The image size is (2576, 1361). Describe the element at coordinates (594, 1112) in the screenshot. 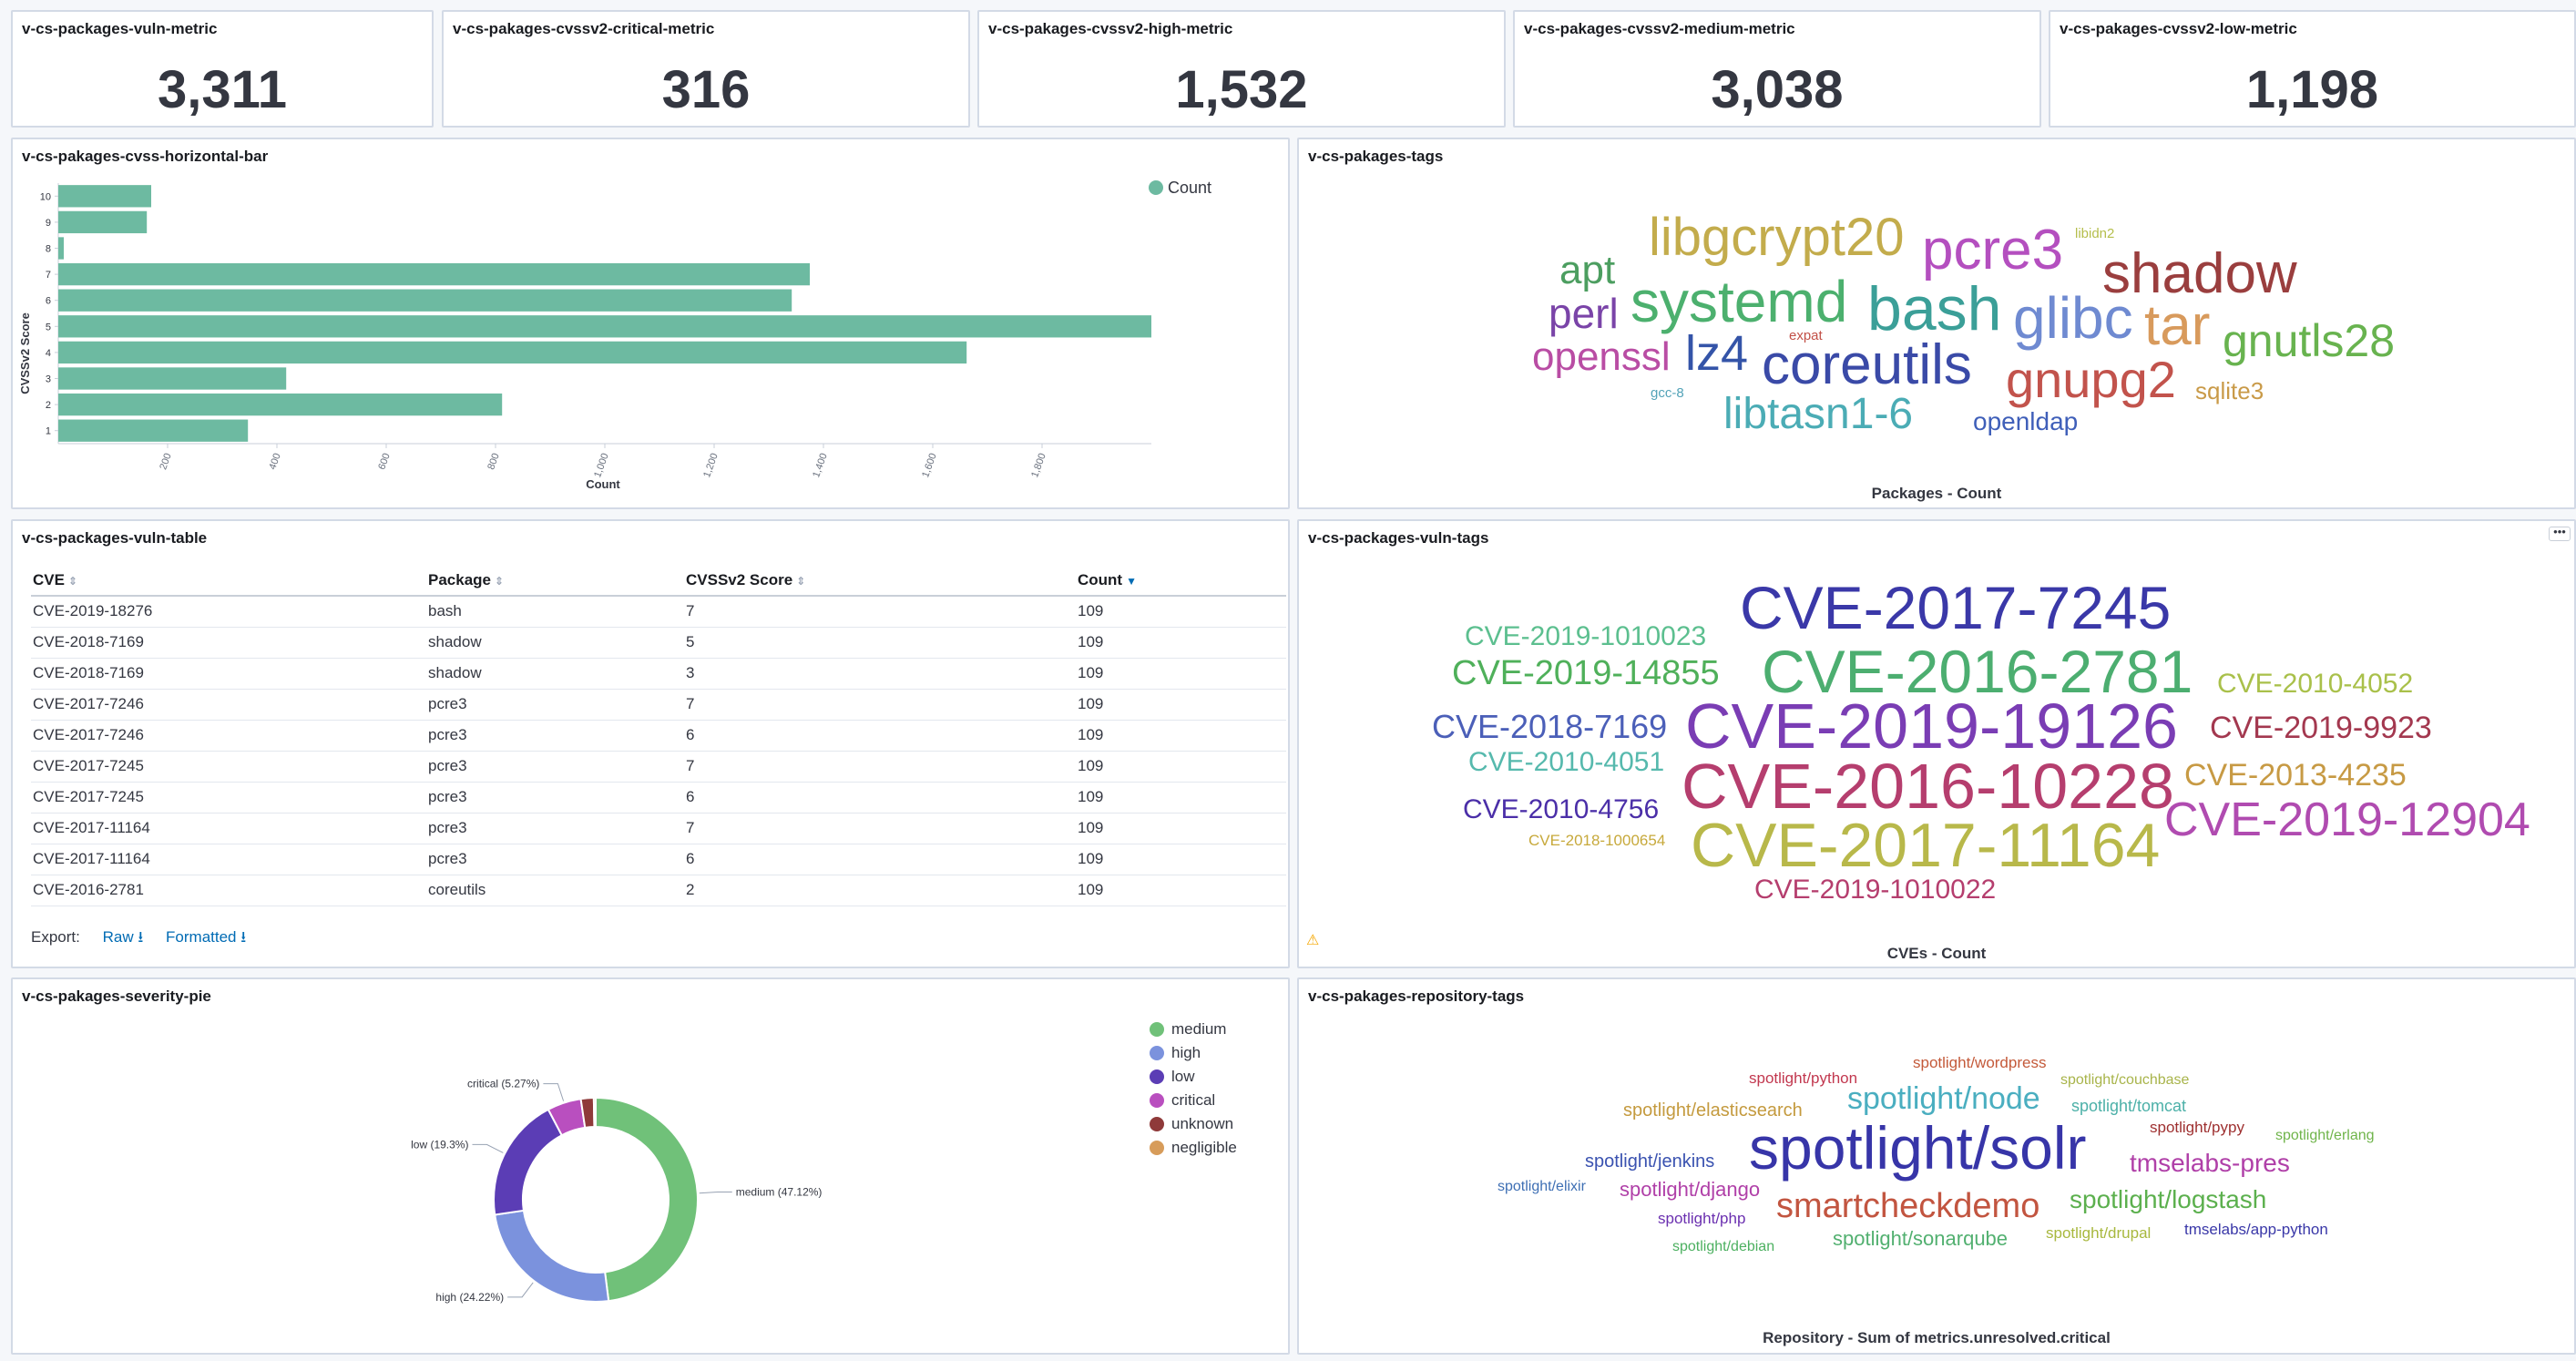

I see `pie-slice-negligible` at that location.